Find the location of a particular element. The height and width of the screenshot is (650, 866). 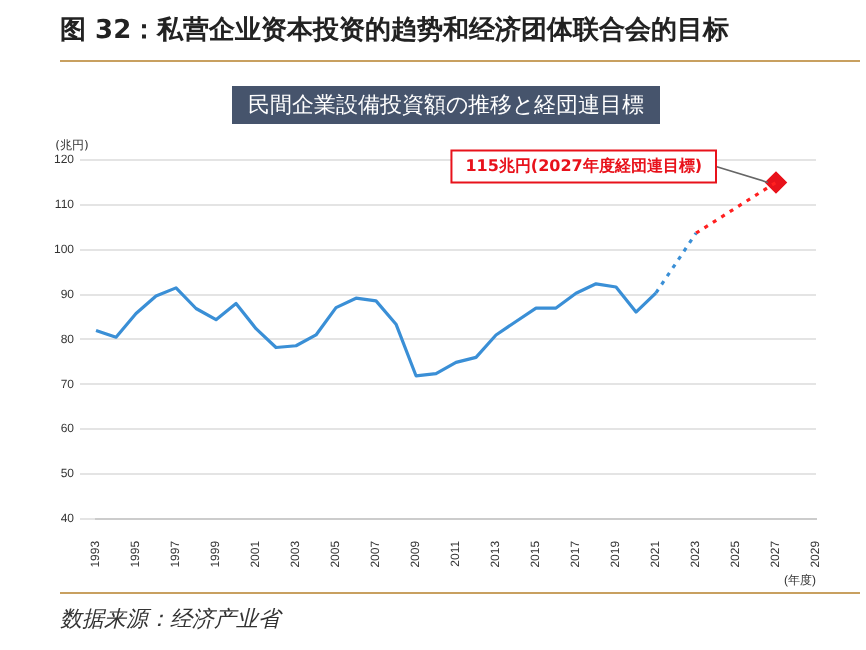

source-note: 数据来源：经济产业省 is located at coordinates (170, 619).